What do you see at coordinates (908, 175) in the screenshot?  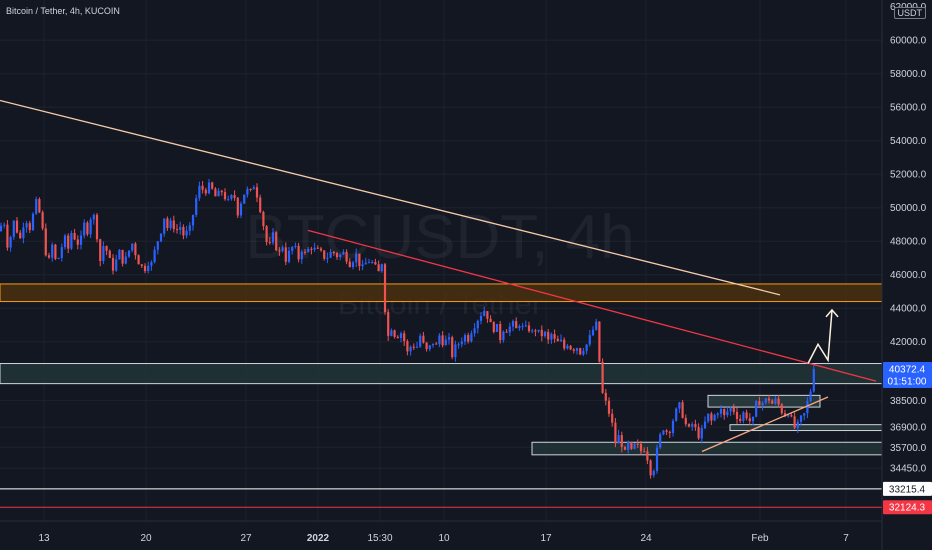 I see `y-tick-label: 52000.0` at bounding box center [908, 175].